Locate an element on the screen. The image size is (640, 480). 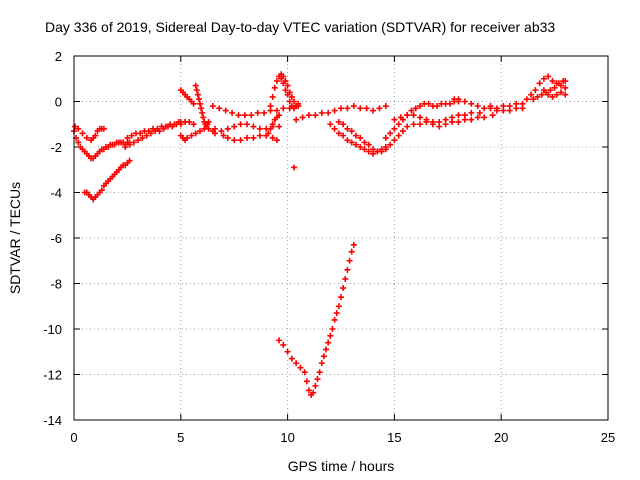
x-tick-label: 15 is located at coordinates (394, 437).